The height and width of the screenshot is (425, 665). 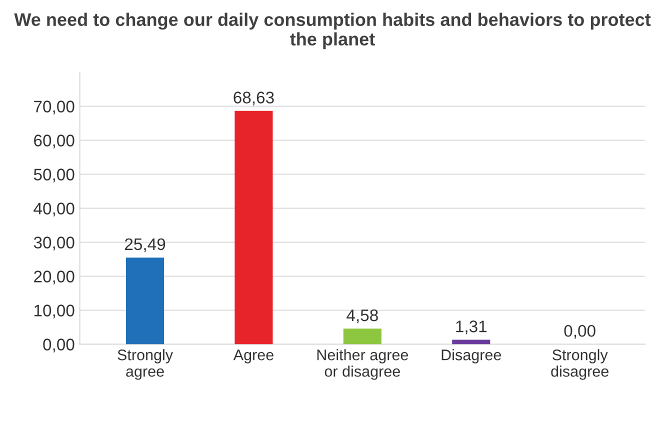 What do you see at coordinates (145, 245) in the screenshot?
I see `data-label: 25,49` at bounding box center [145, 245].